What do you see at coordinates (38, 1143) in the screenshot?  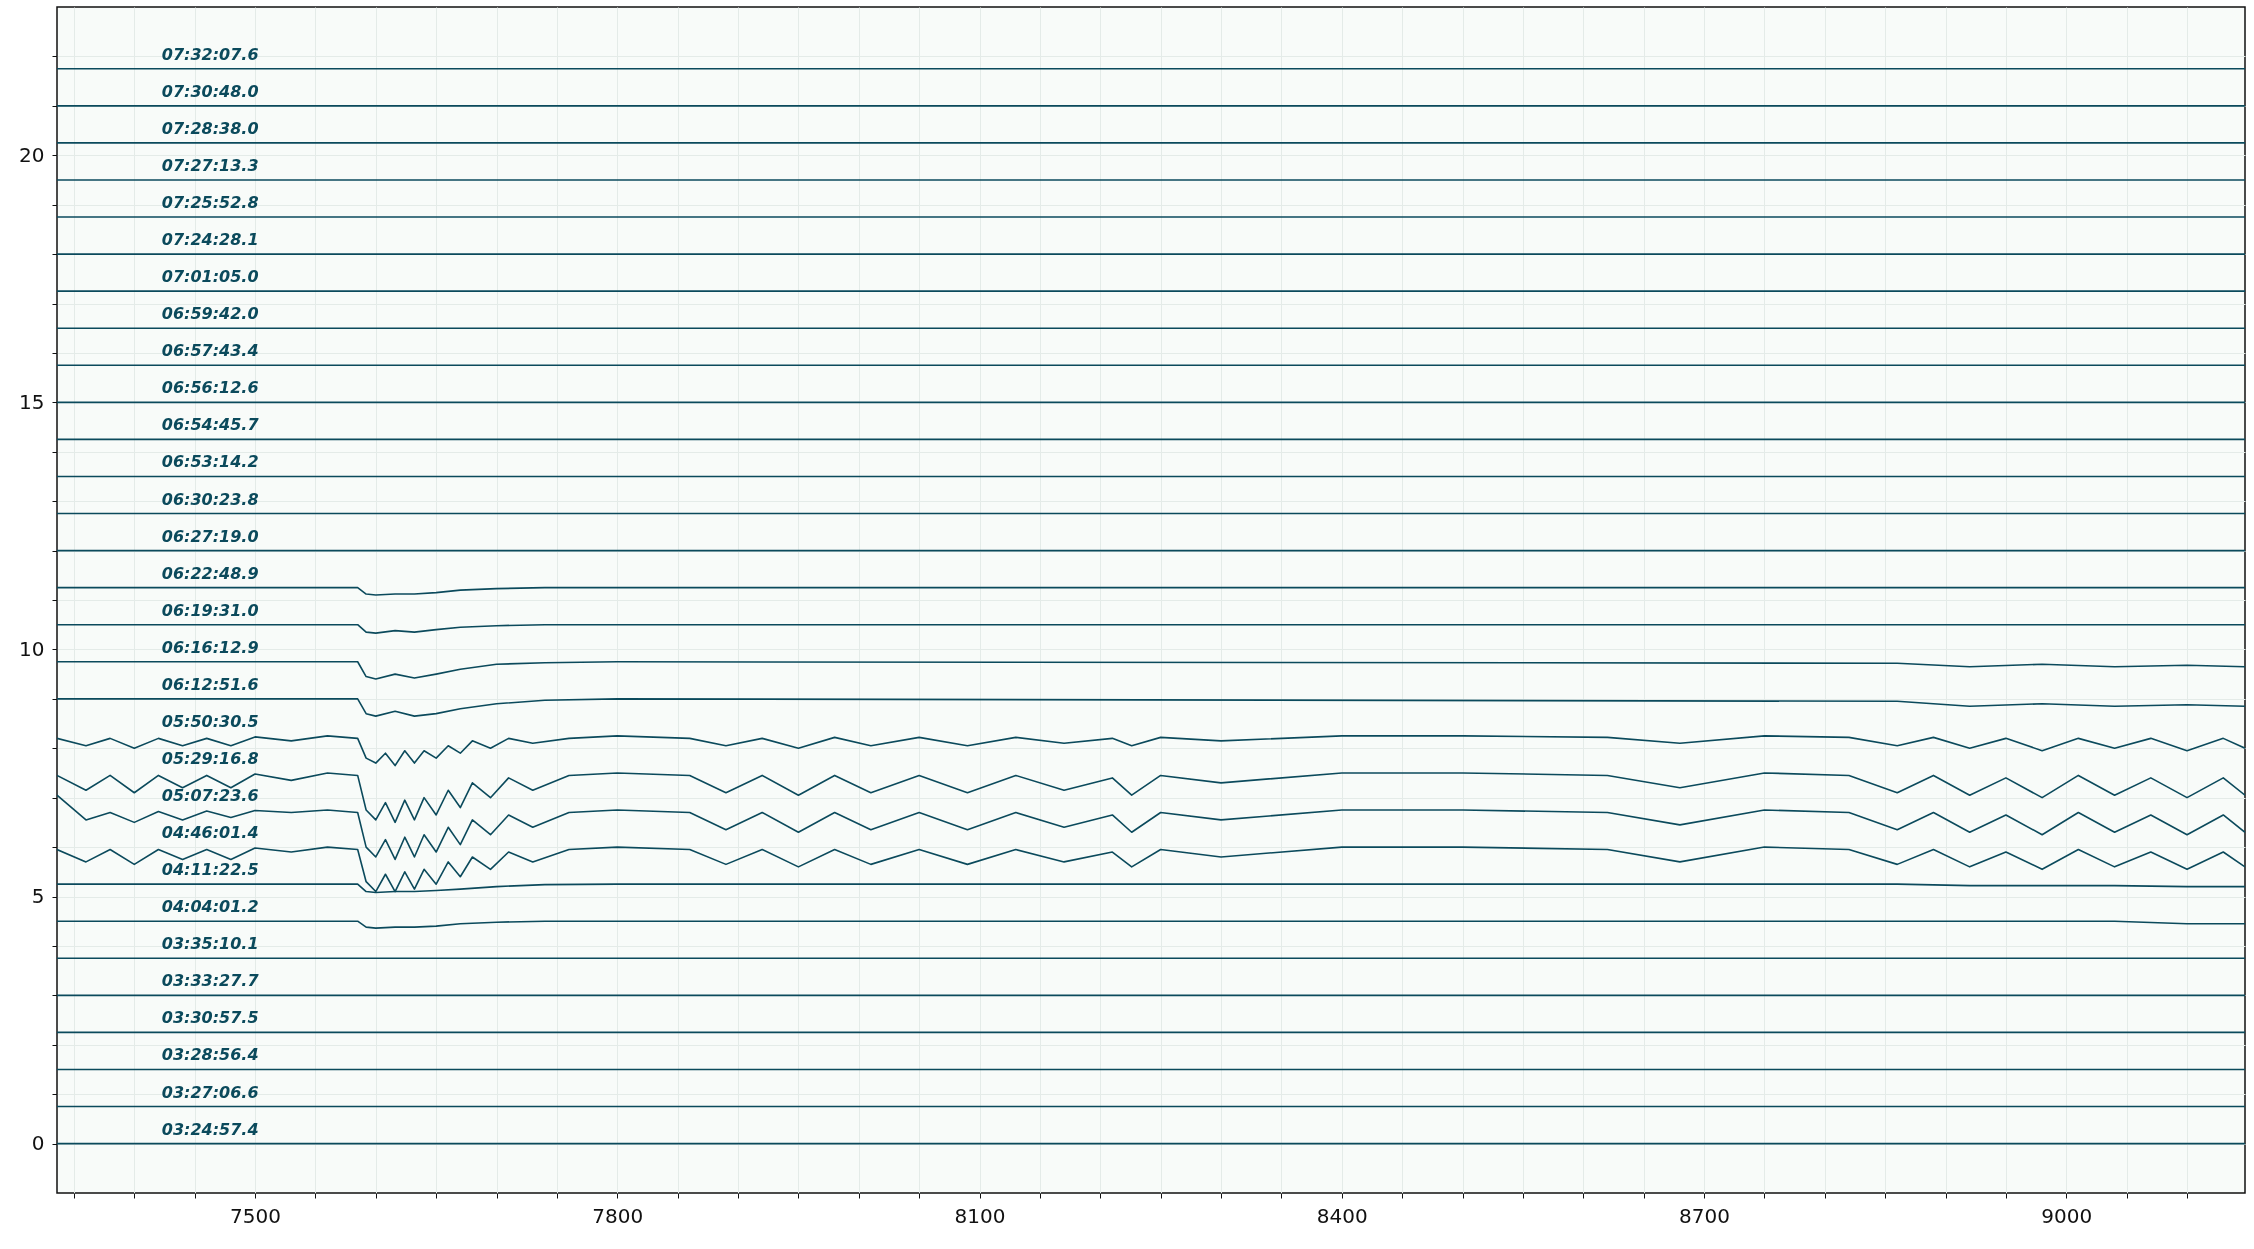 I see `y-tick-label: 0` at bounding box center [38, 1143].